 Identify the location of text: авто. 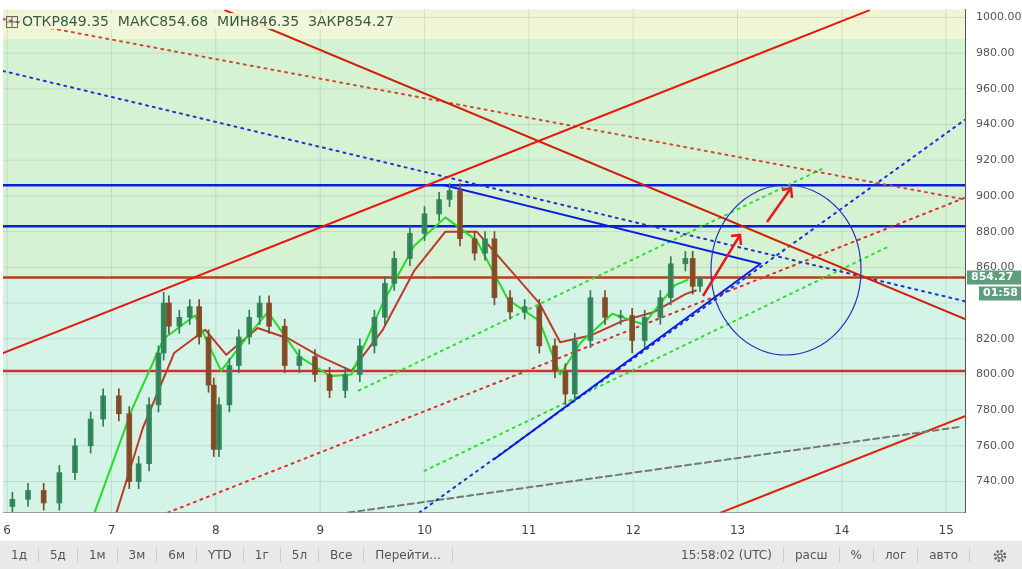
(944, 555).